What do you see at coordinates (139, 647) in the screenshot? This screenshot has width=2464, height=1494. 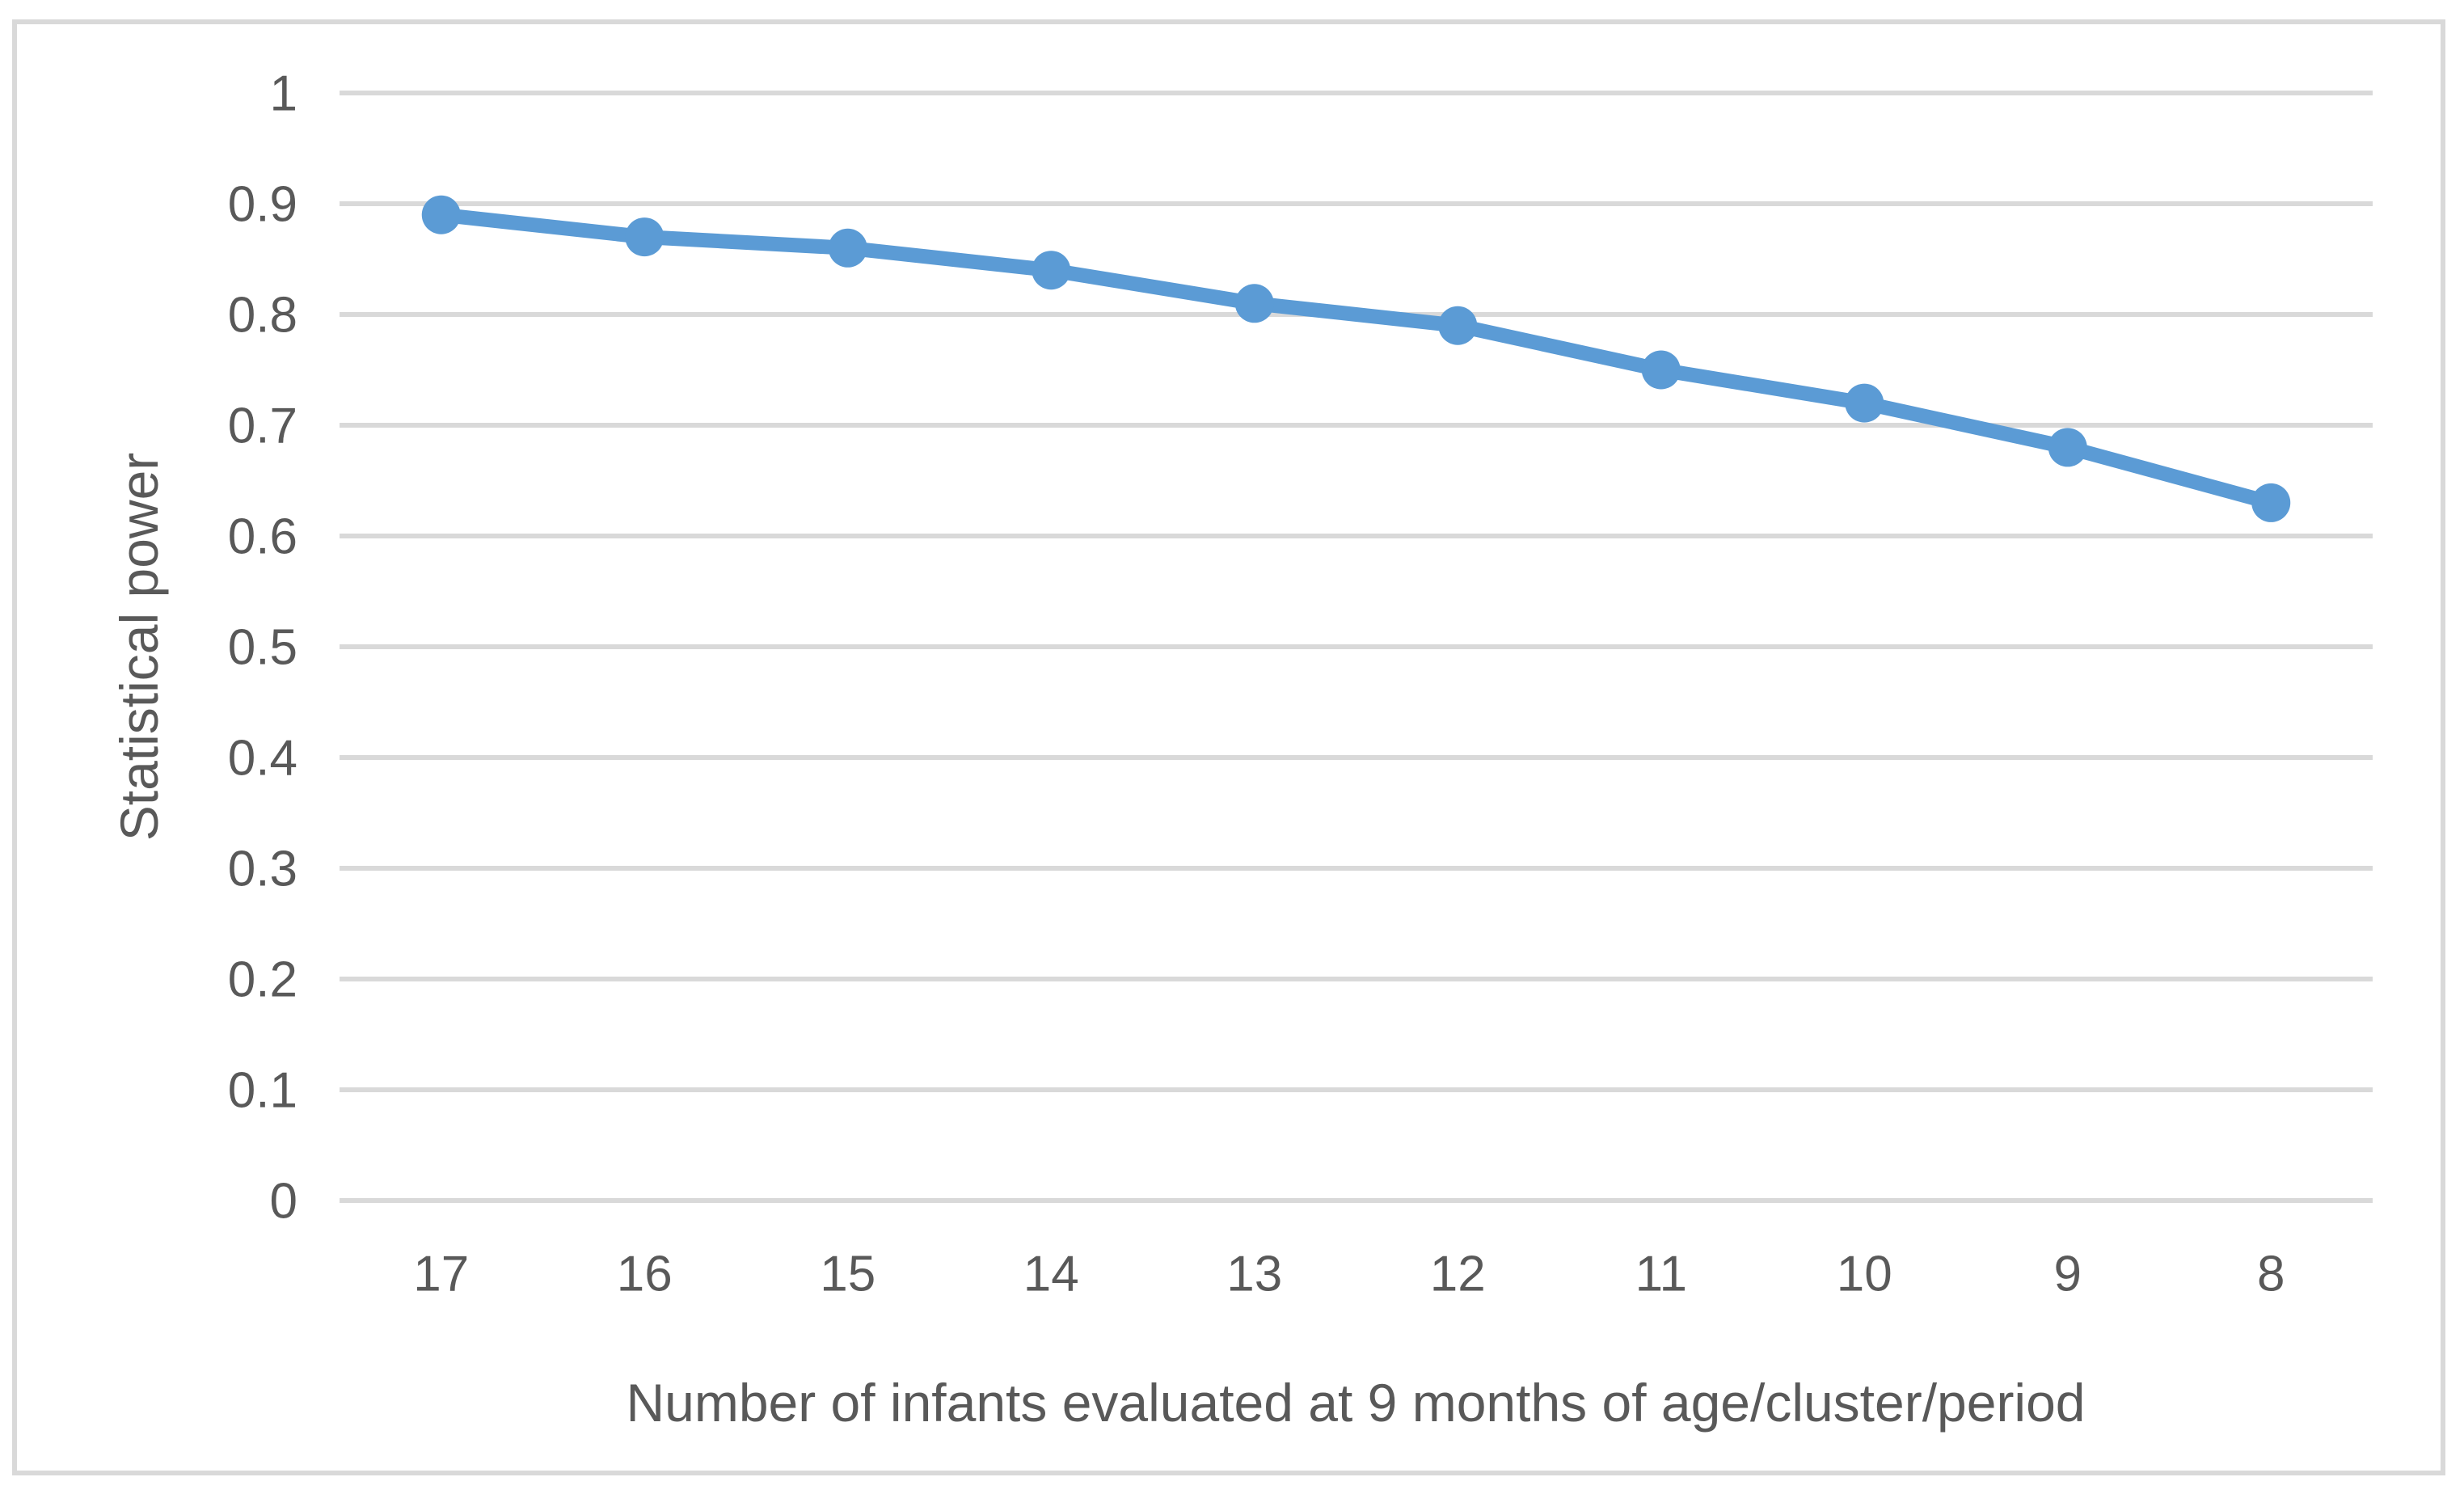 I see `y-axis-title: Statistical power` at bounding box center [139, 647].